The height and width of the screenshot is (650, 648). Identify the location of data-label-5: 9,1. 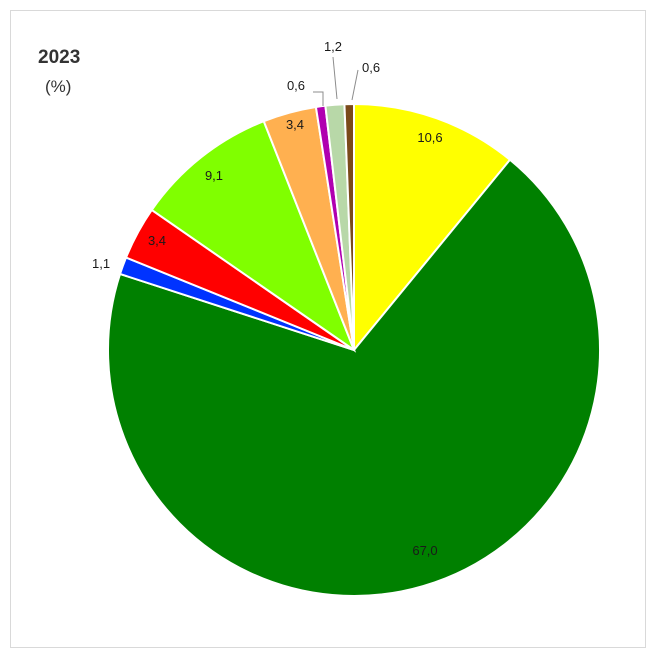
(214, 175).